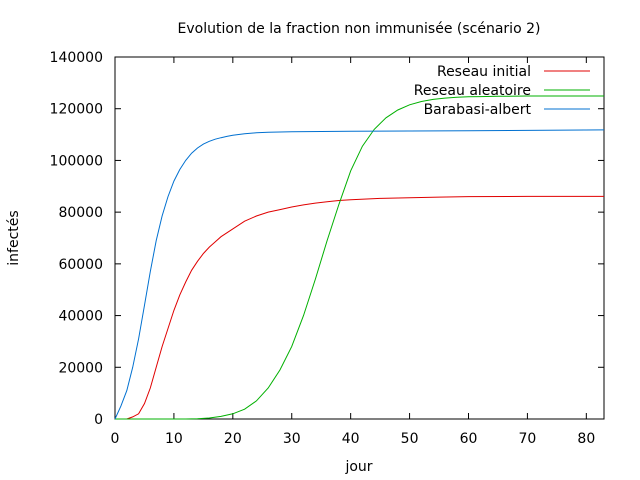 Image resolution: width=640 pixels, height=480 pixels. Describe the element at coordinates (233, 439) in the screenshot. I see `x-tick-label: 20` at that location.